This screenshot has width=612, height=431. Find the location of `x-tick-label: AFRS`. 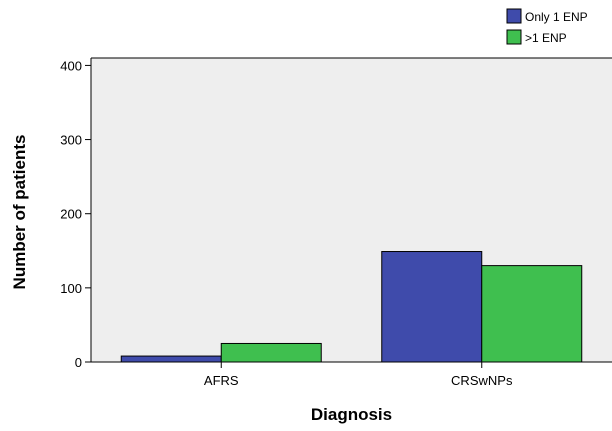

x-tick-label: AFRS is located at coordinates (221, 380).